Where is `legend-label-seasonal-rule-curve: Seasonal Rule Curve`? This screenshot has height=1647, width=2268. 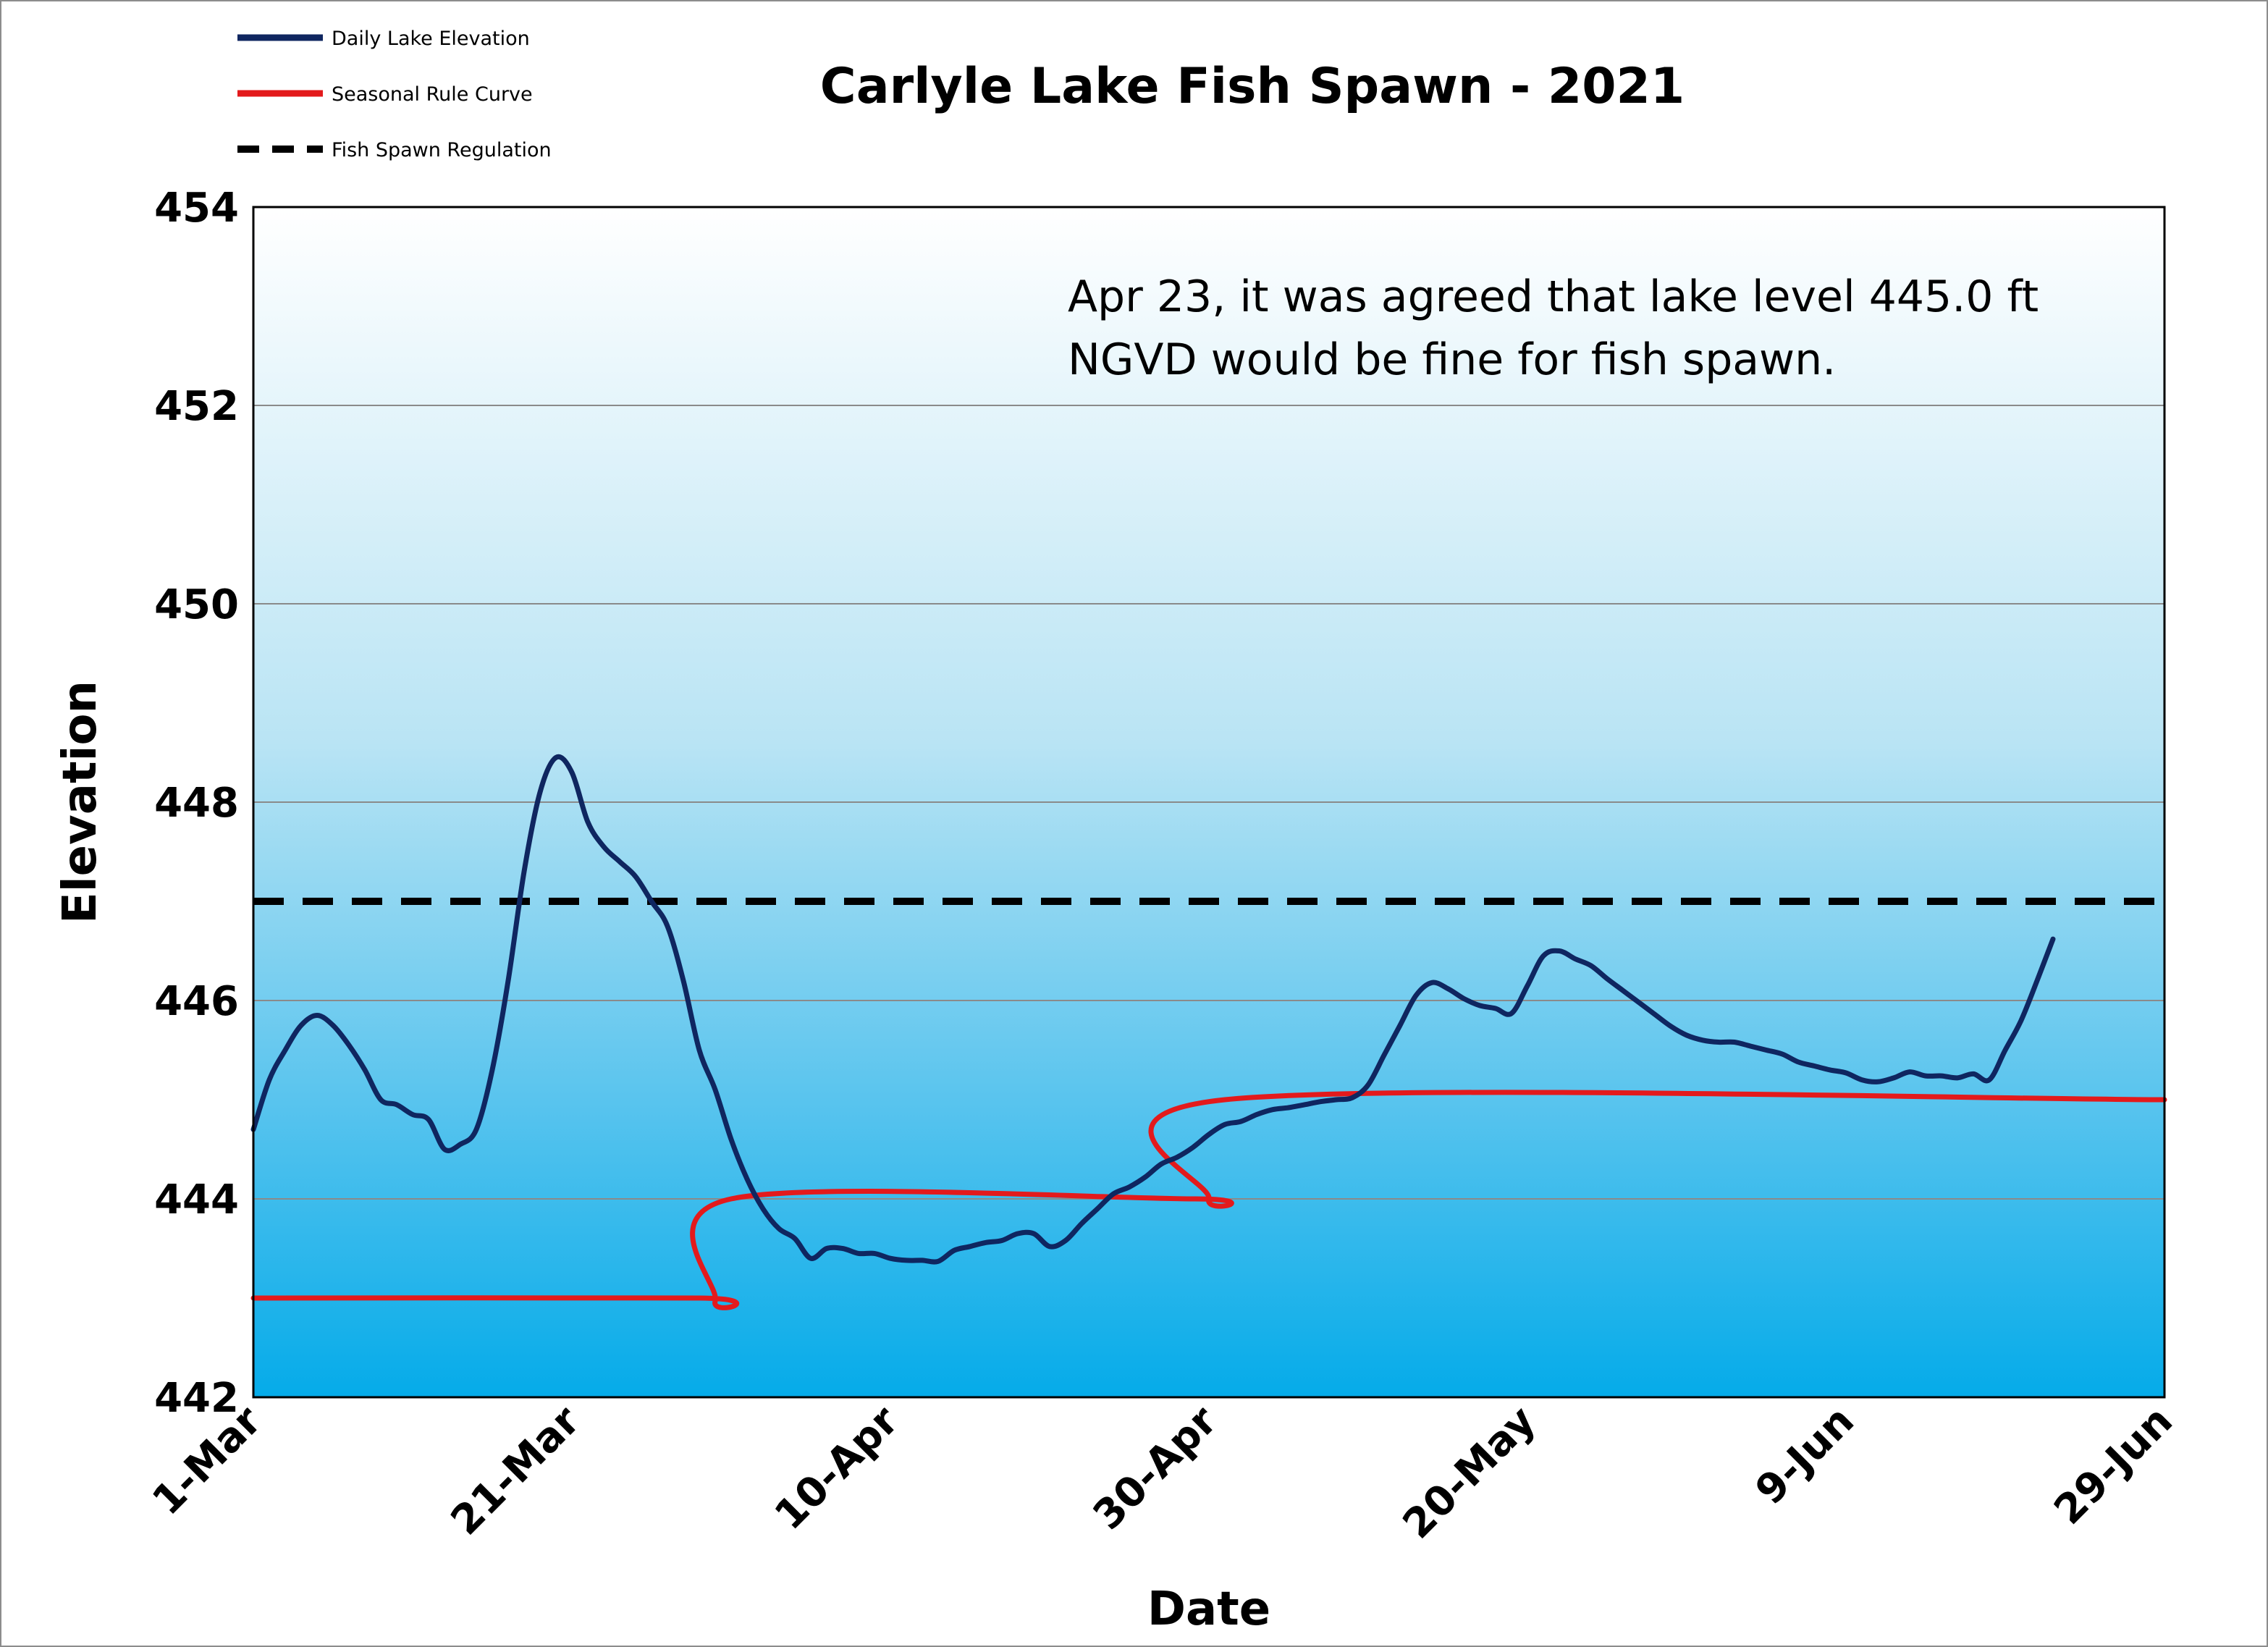
legend-label-seasonal-rule-curve: Seasonal Rule Curve is located at coordinates (432, 95).